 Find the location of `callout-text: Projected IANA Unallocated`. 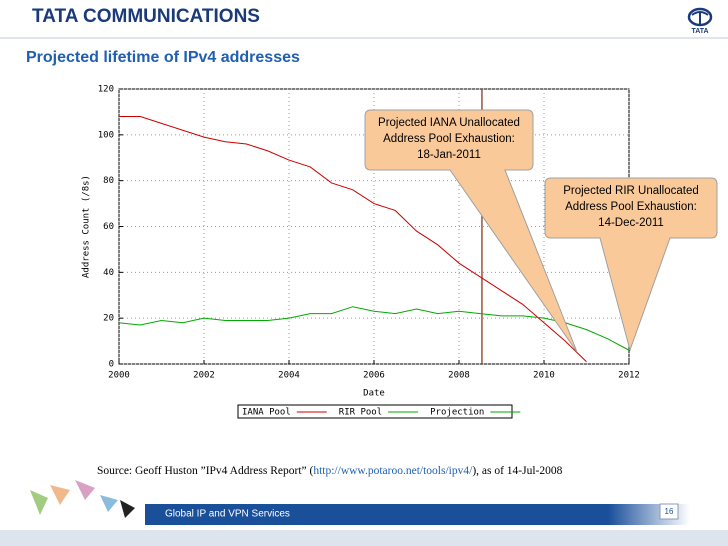

callout-text: Projected IANA Unallocated is located at coordinates (449, 123).